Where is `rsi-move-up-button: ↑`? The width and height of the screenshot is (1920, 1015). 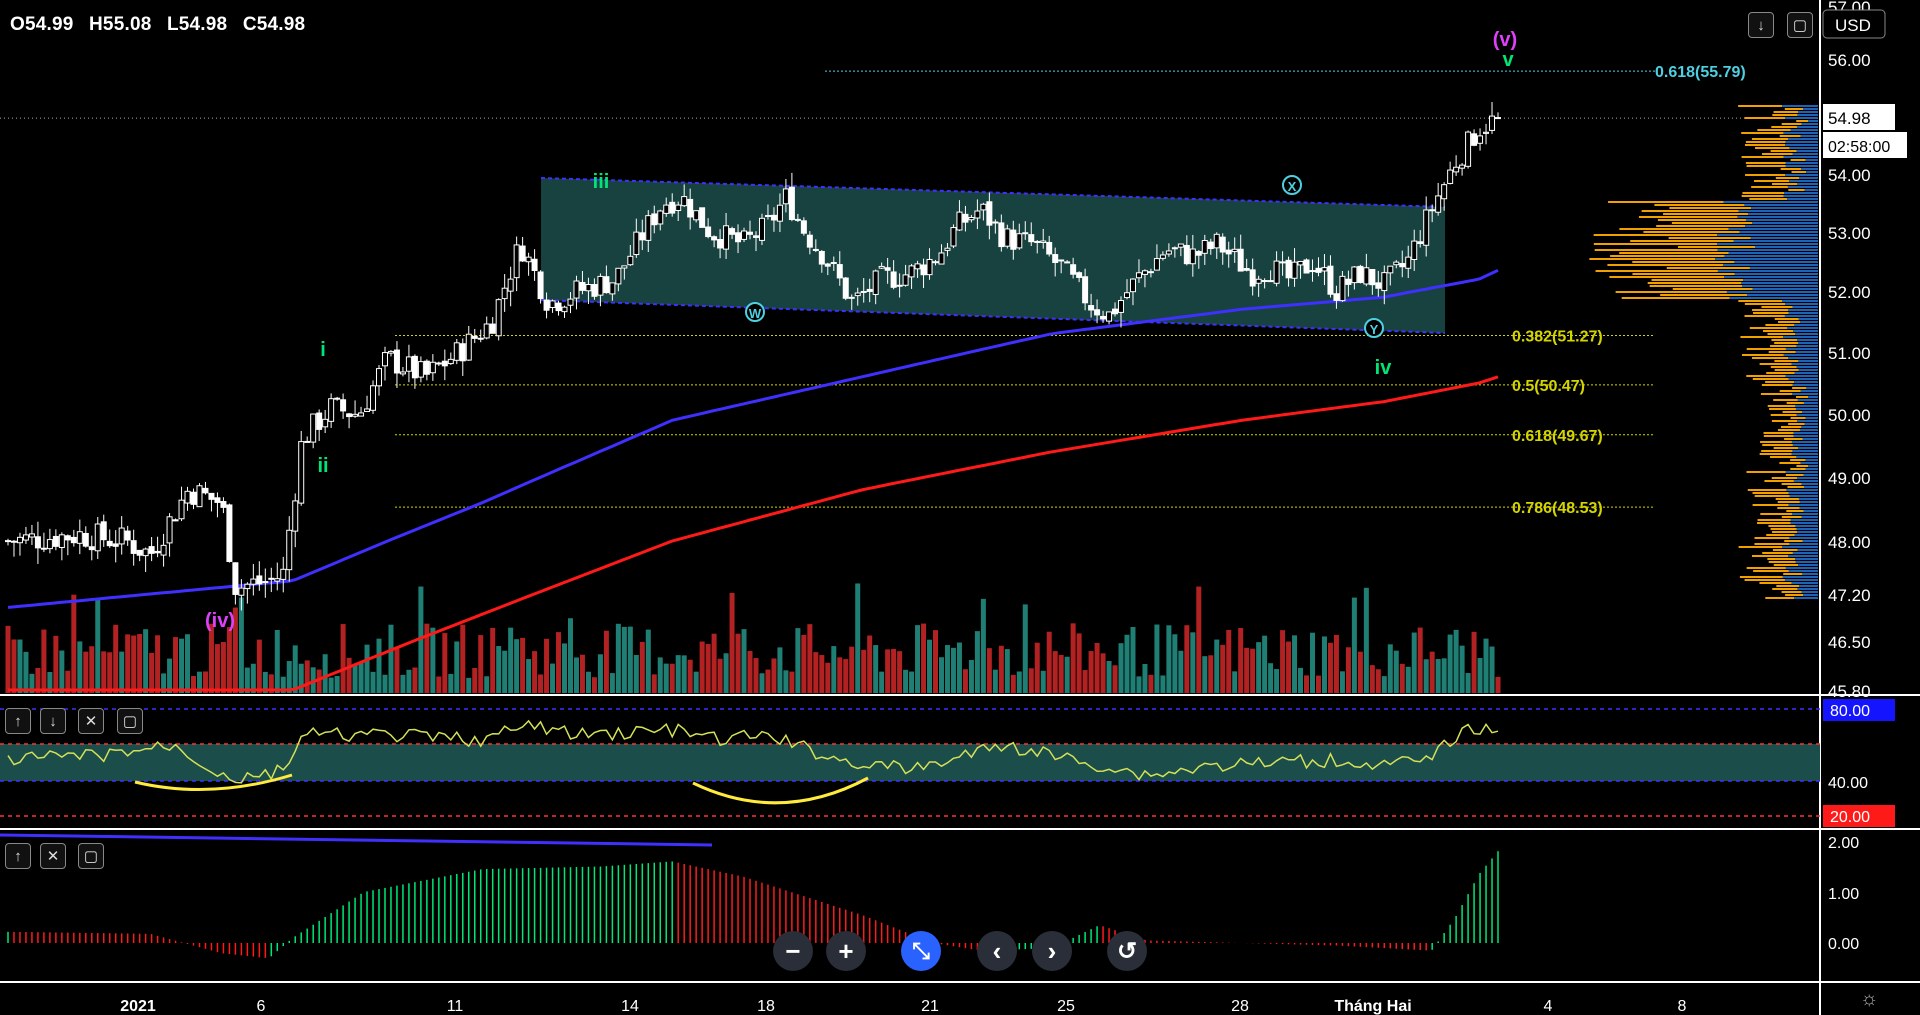 rsi-move-up-button: ↑ is located at coordinates (18, 721).